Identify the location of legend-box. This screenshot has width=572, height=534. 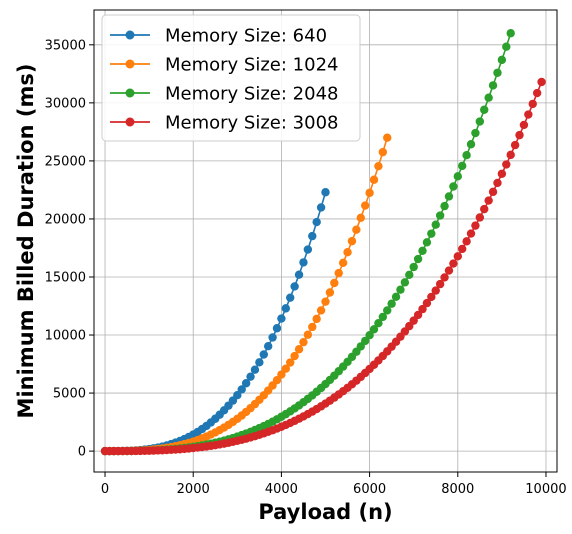
(231, 78).